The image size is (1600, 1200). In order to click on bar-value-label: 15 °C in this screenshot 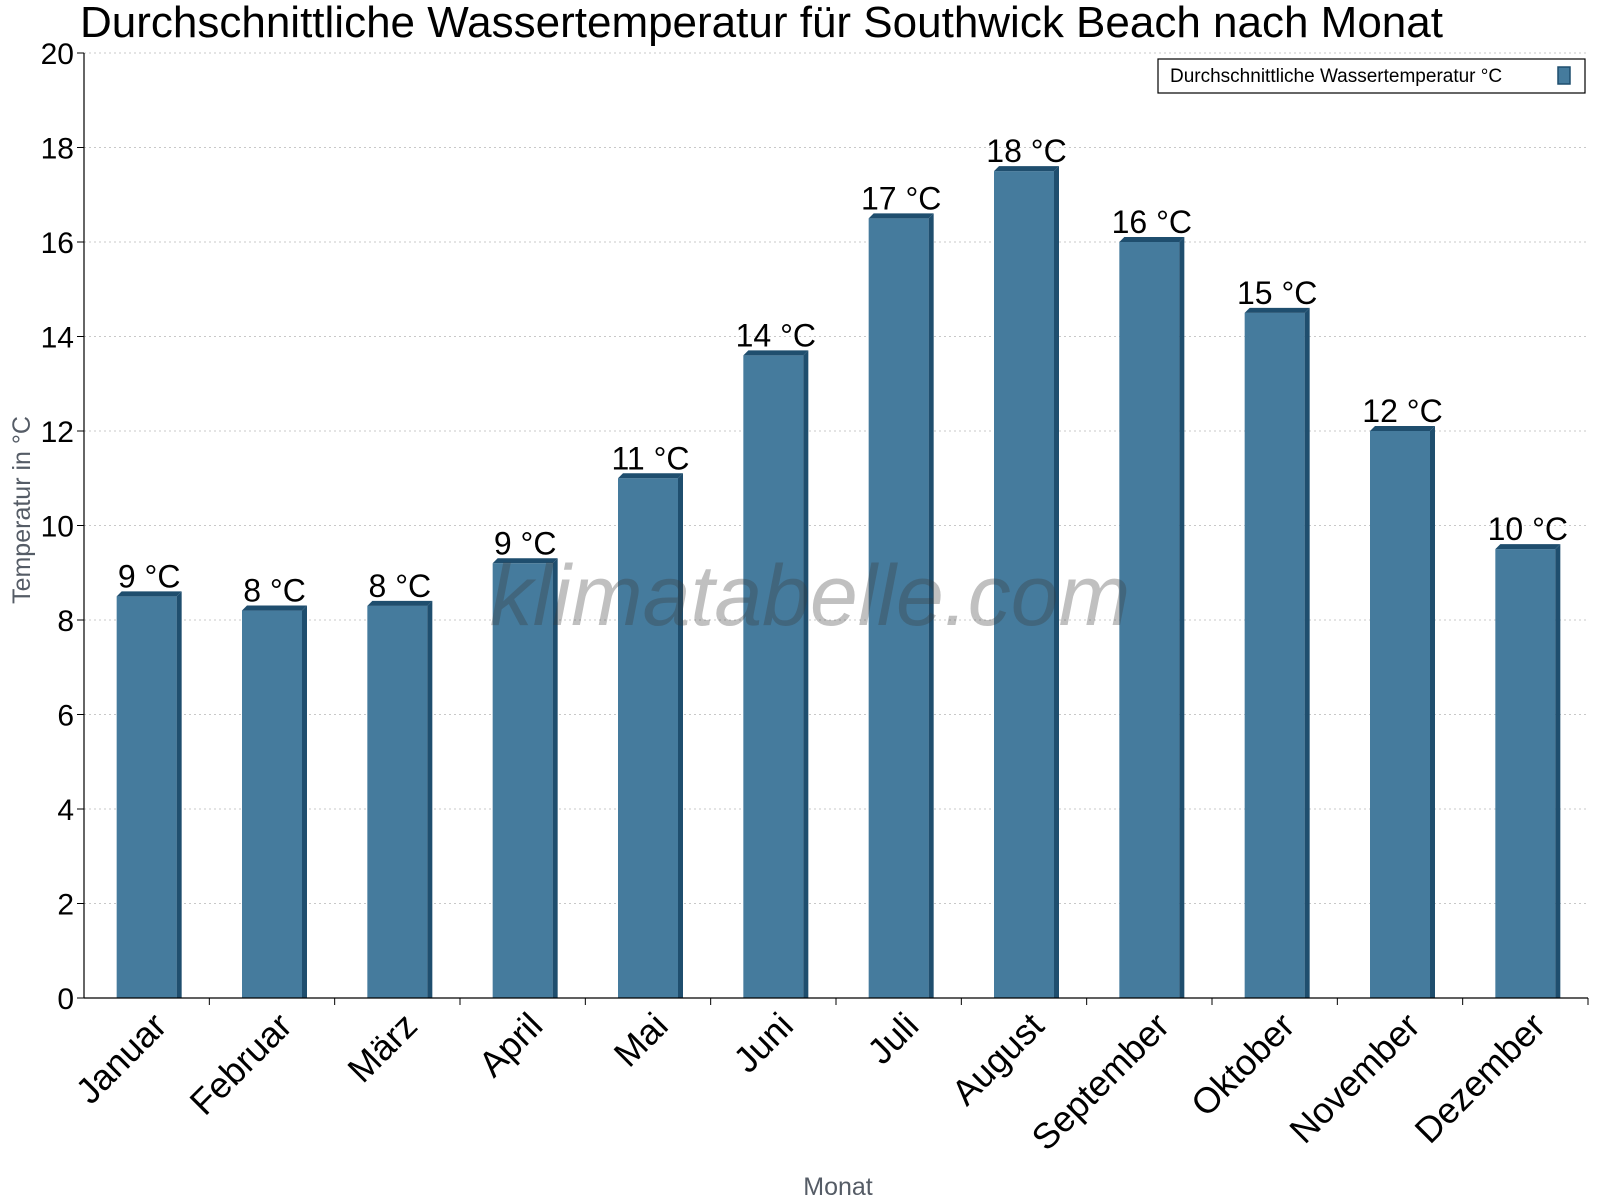, I will do `click(1277, 293)`.